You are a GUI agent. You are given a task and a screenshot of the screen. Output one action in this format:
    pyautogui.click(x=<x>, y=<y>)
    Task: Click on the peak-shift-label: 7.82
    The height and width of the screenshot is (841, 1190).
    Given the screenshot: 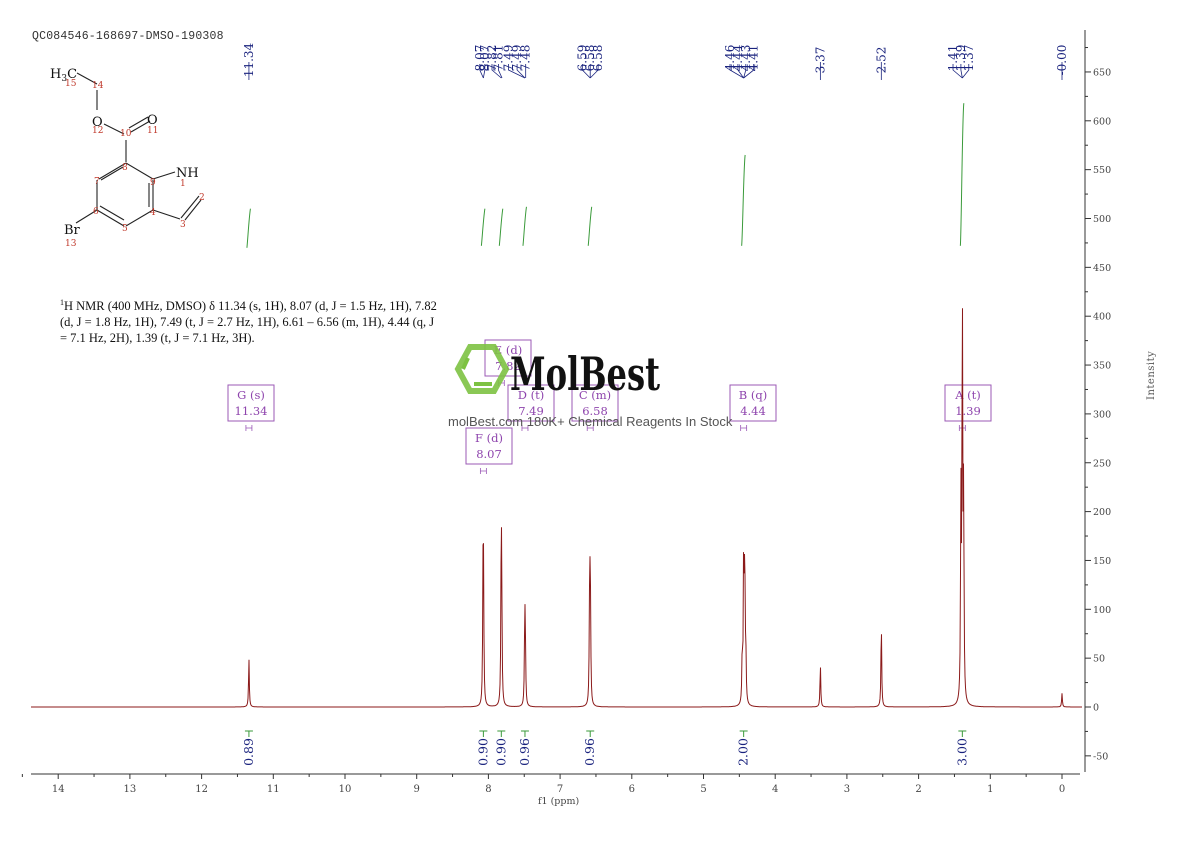 What is the action you would take?
    pyautogui.click(x=492, y=58)
    